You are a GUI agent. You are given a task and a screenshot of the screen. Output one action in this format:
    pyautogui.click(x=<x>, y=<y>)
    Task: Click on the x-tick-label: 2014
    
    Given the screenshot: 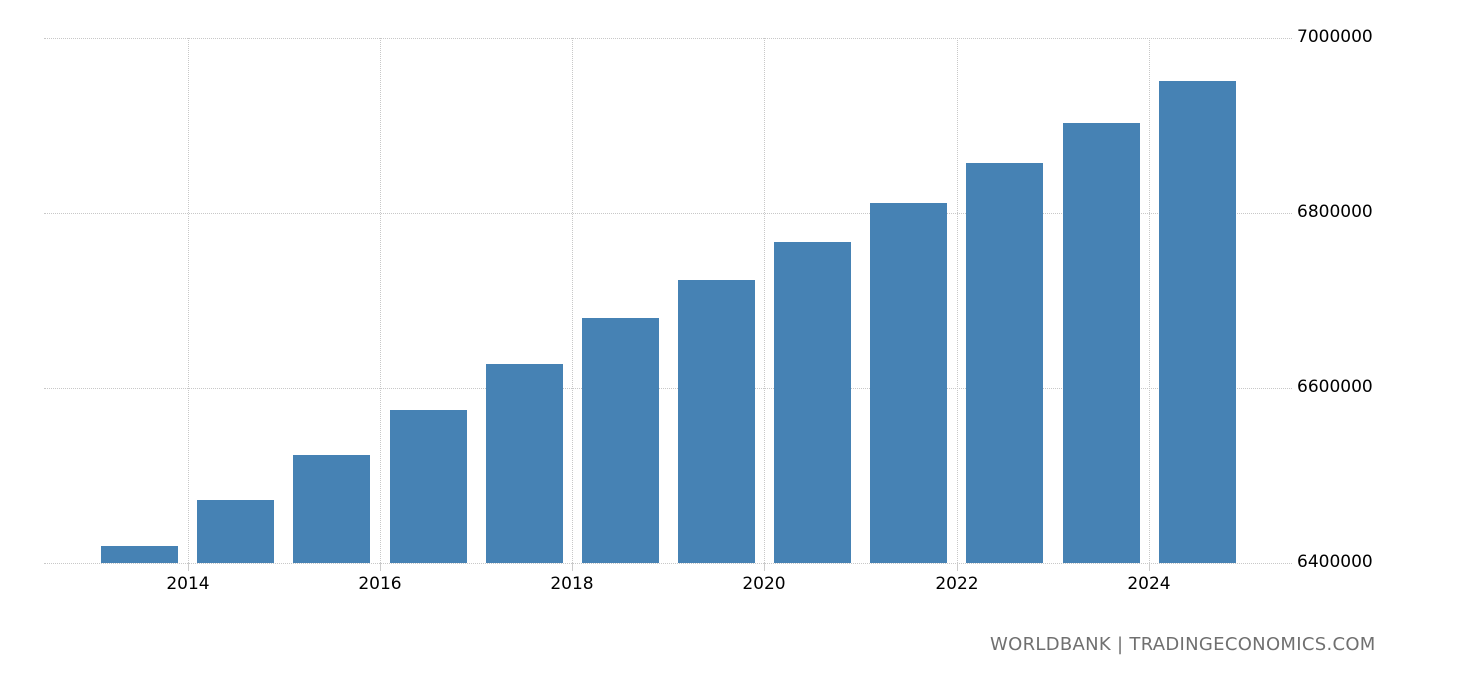 What is the action you would take?
    pyautogui.click(x=188, y=584)
    